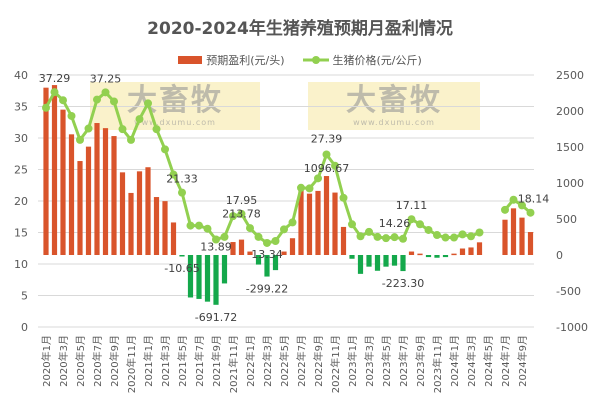 The image size is (600, 403). What do you see at coordinates (216, 317) in the screenshot?
I see `profit-data-label: -691.72` at bounding box center [216, 317].